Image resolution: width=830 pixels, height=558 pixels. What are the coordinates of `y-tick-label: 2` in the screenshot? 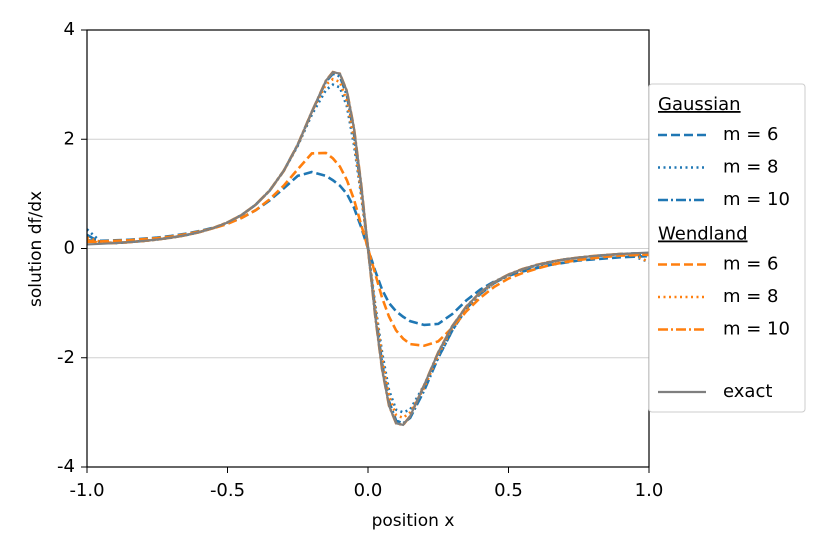 It's located at (69, 138).